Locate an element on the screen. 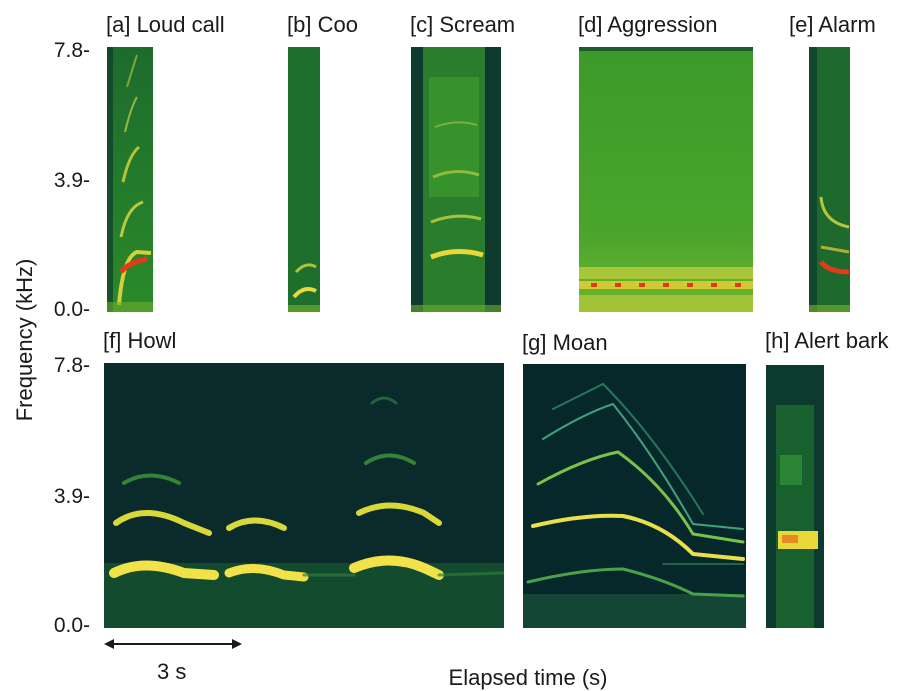 The height and width of the screenshot is (691, 919). panel-title-a: [a] Loud call is located at coordinates (165, 24).